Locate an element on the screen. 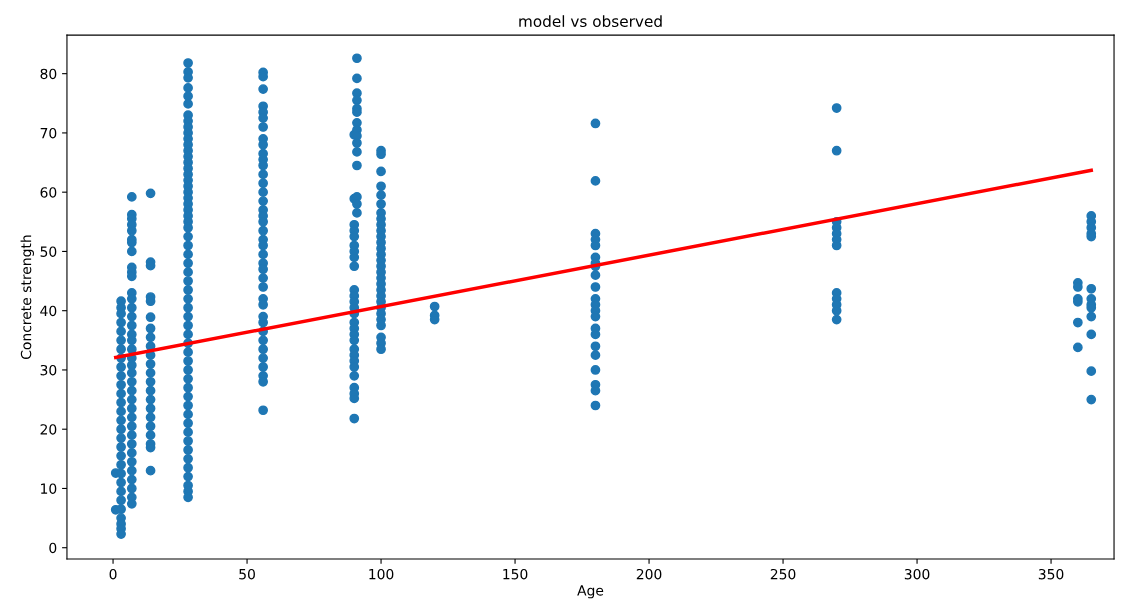 This screenshot has height=606, width=1131. x-tick-label: 150 is located at coordinates (515, 574).